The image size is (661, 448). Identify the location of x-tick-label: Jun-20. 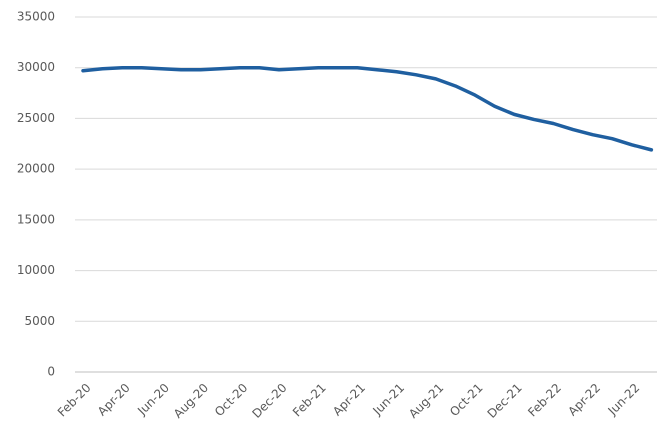
(153, 400).